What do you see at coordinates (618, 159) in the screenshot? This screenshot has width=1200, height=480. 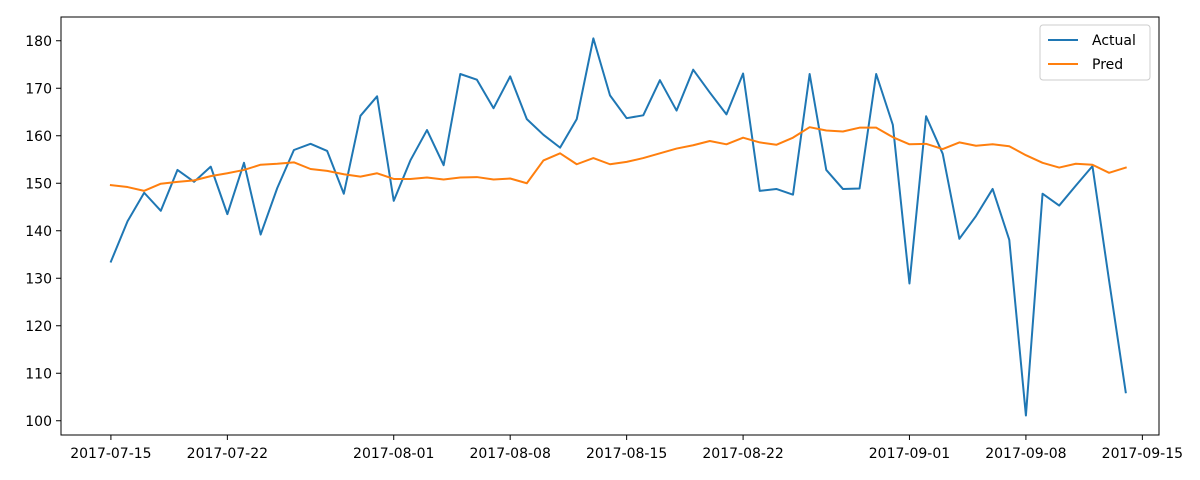 I see `series-line-pred` at bounding box center [618, 159].